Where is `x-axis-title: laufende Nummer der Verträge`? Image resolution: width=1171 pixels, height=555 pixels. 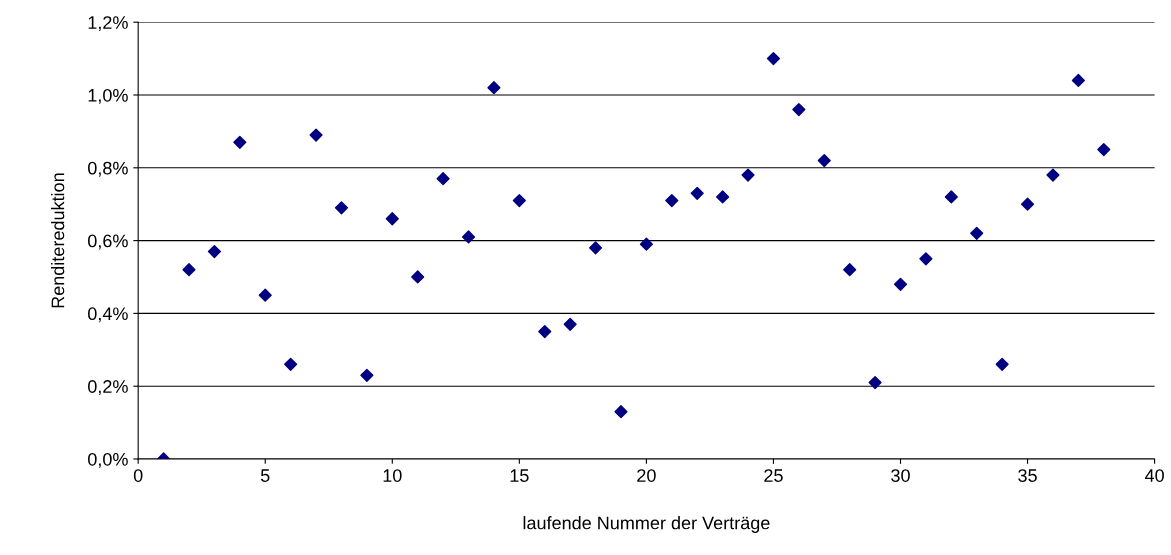
x-axis-title: laufende Nummer der Verträge is located at coordinates (646, 524).